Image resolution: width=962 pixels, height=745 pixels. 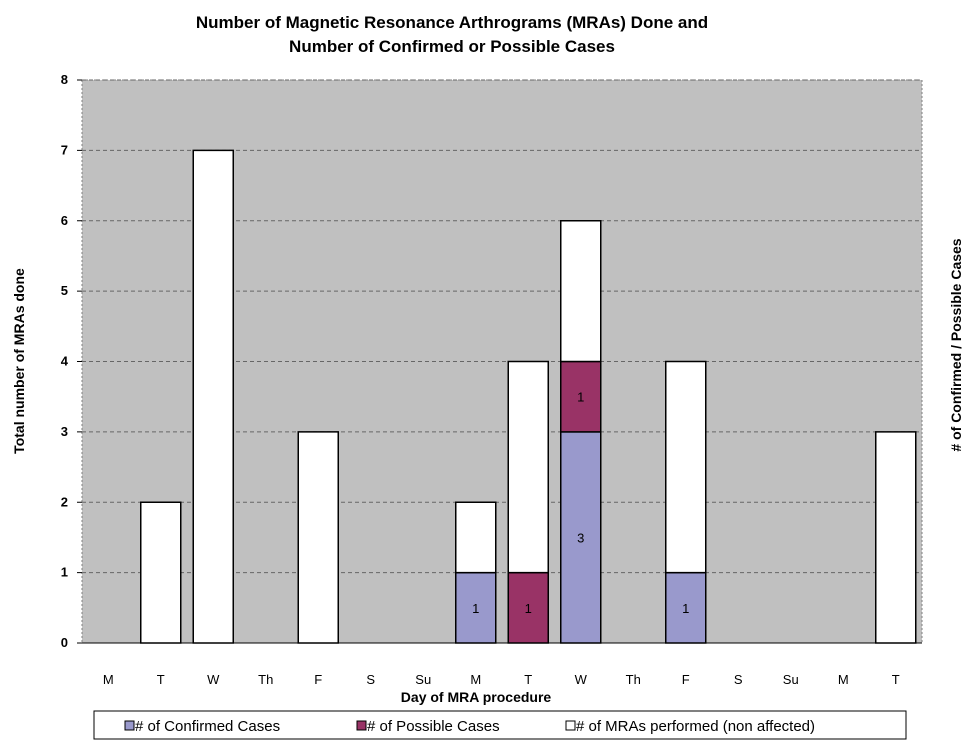 I want to click on y-tick-label: 1, so click(x=64, y=572).